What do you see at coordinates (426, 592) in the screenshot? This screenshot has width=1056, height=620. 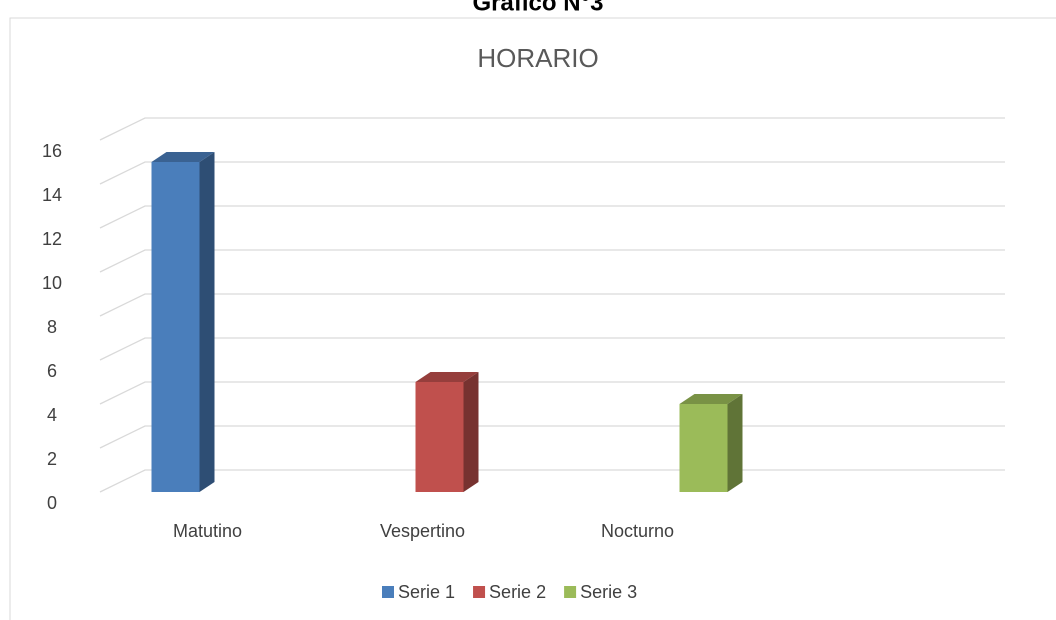 I see `legend-label: Serie 1` at bounding box center [426, 592].